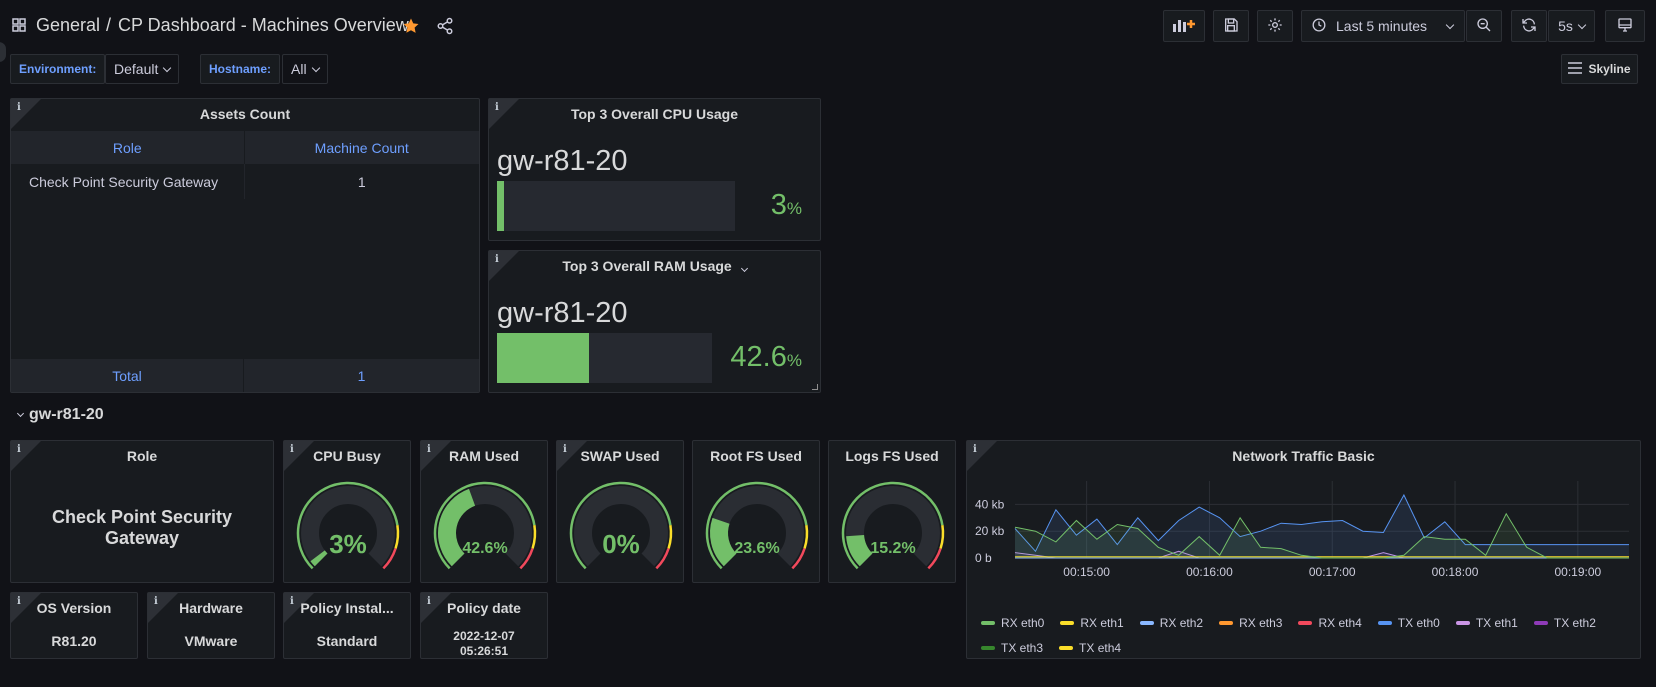 This screenshot has width=1656, height=687. What do you see at coordinates (794, 360) in the screenshot?
I see `ram-bar-unit: %` at bounding box center [794, 360].